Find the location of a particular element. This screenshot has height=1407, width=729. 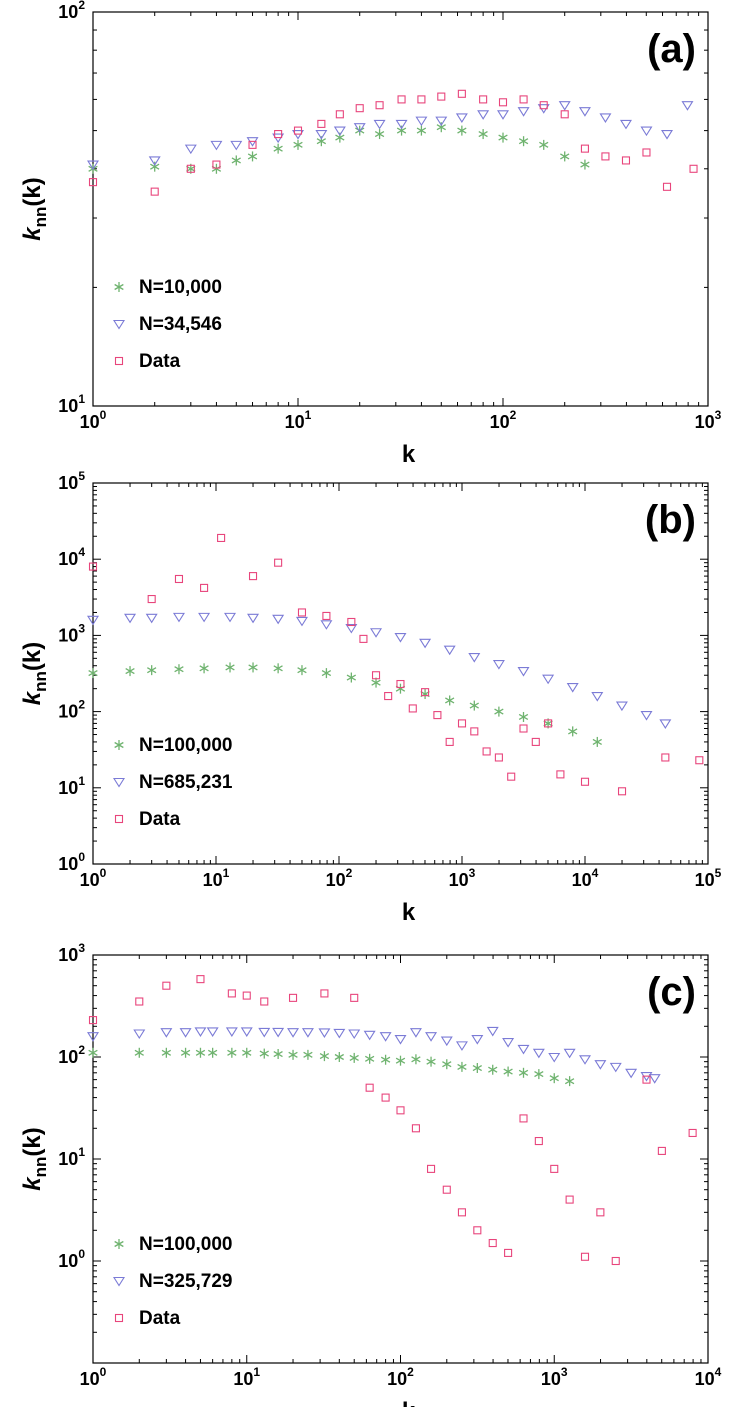

legend-marker-triangle is located at coordinates (119, 782).